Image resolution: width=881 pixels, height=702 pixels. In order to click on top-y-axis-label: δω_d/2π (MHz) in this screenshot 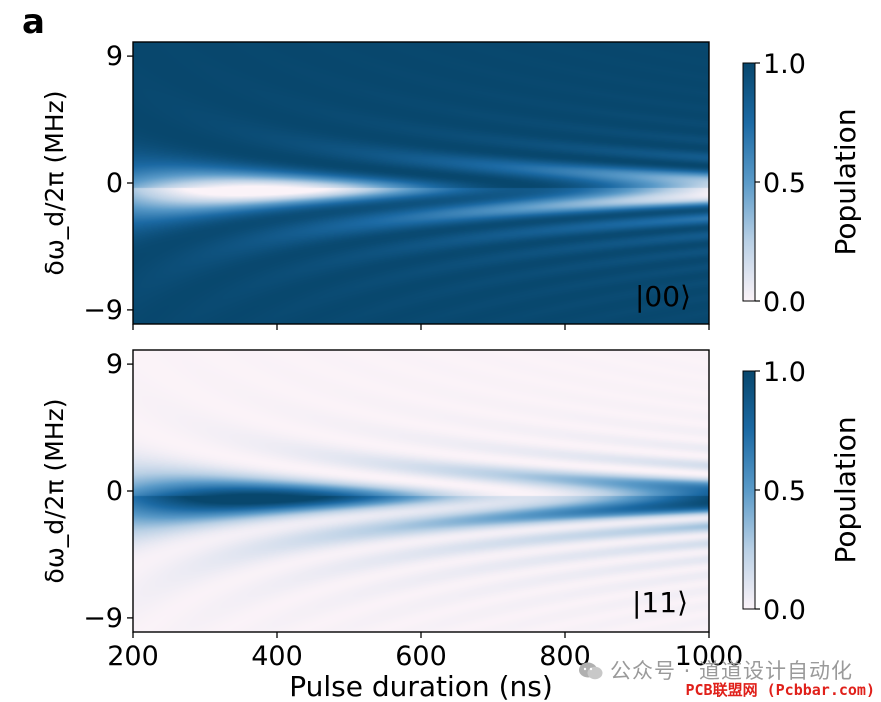, I will do `click(54, 183)`.